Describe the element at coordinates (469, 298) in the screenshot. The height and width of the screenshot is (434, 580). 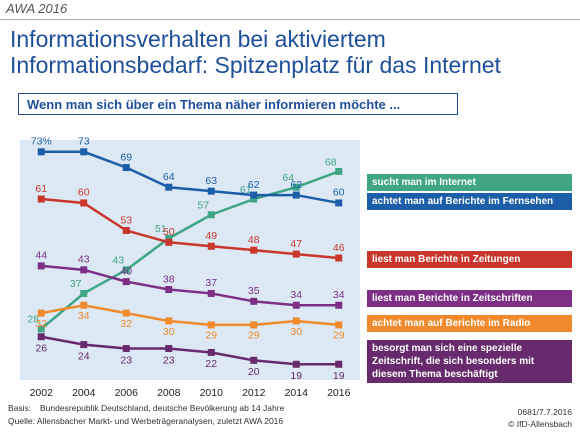
I see `legend-entry: liest man Berichte in Zeitschriften` at that location.